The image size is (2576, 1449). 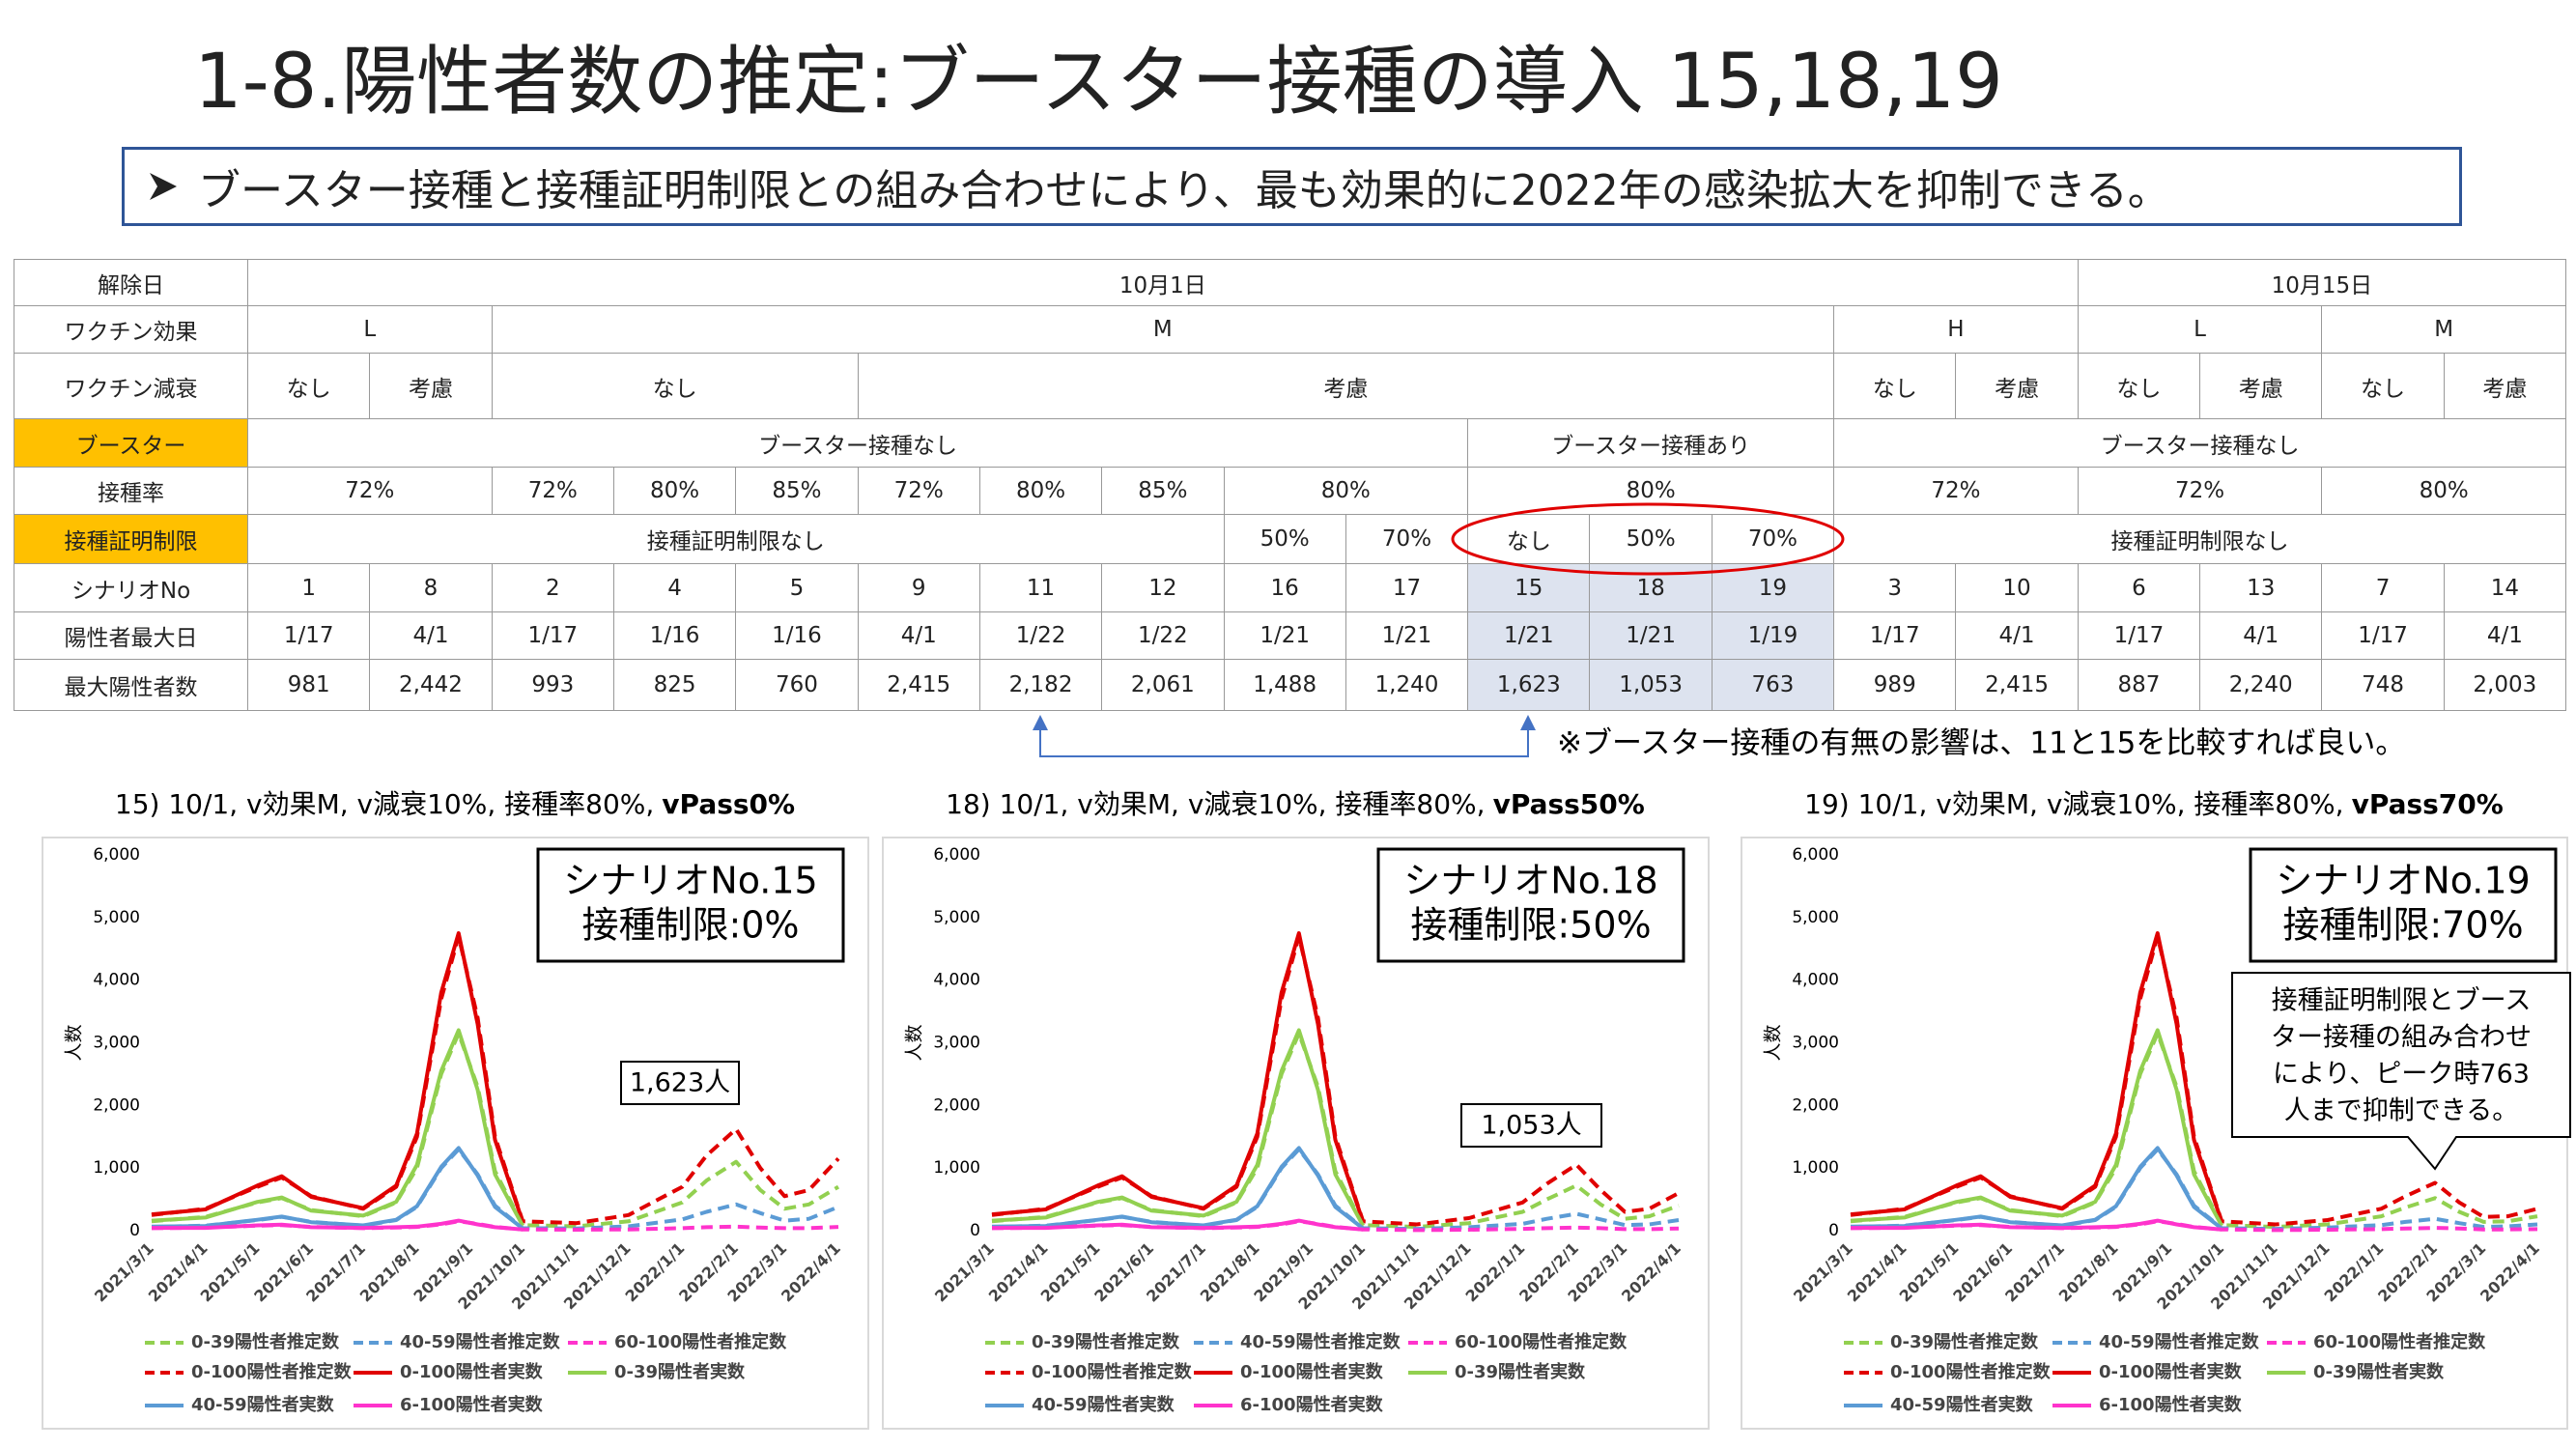 I want to click on note: ※ブースター接種の有無の影響は、11と15を比較すれば良い。, so click(x=1981, y=743).